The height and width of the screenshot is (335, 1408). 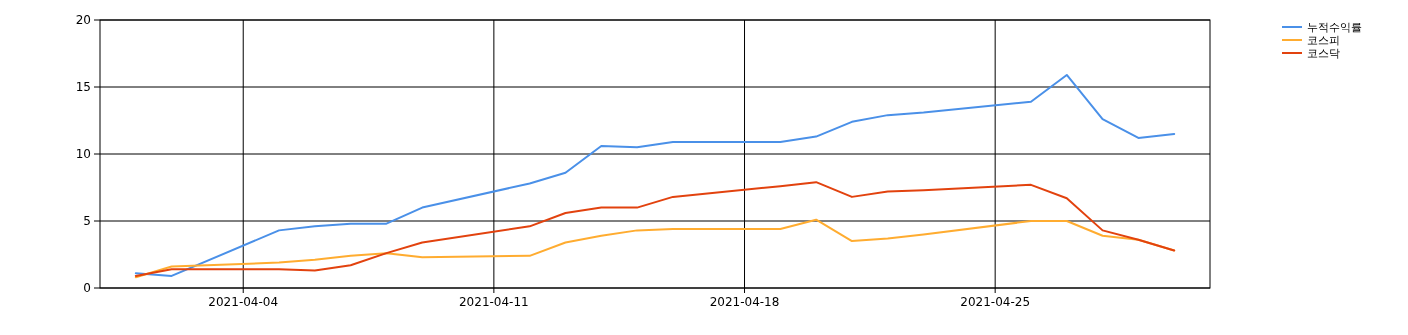 I want to click on x-tick-label: 2021-04-25, so click(x=995, y=302).